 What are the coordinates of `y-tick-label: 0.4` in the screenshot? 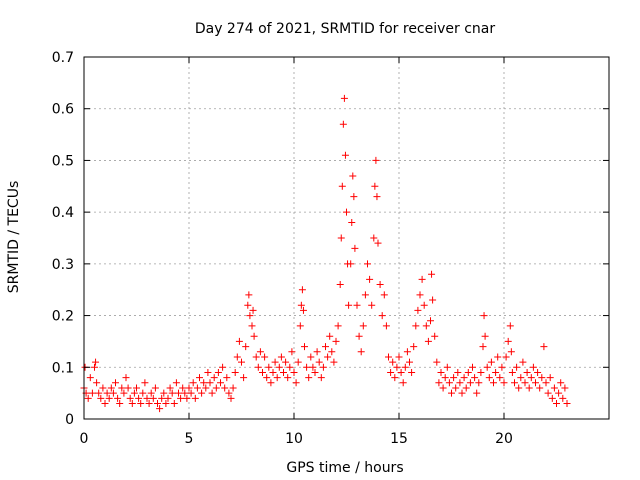 It's located at (63, 213).